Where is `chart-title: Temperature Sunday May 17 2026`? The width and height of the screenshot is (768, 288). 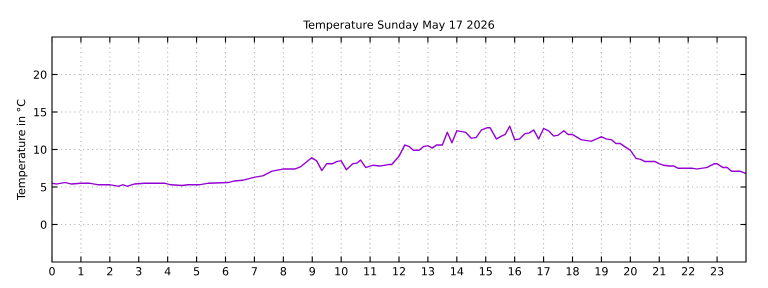 chart-title: Temperature Sunday May 17 2026 is located at coordinates (398, 25).